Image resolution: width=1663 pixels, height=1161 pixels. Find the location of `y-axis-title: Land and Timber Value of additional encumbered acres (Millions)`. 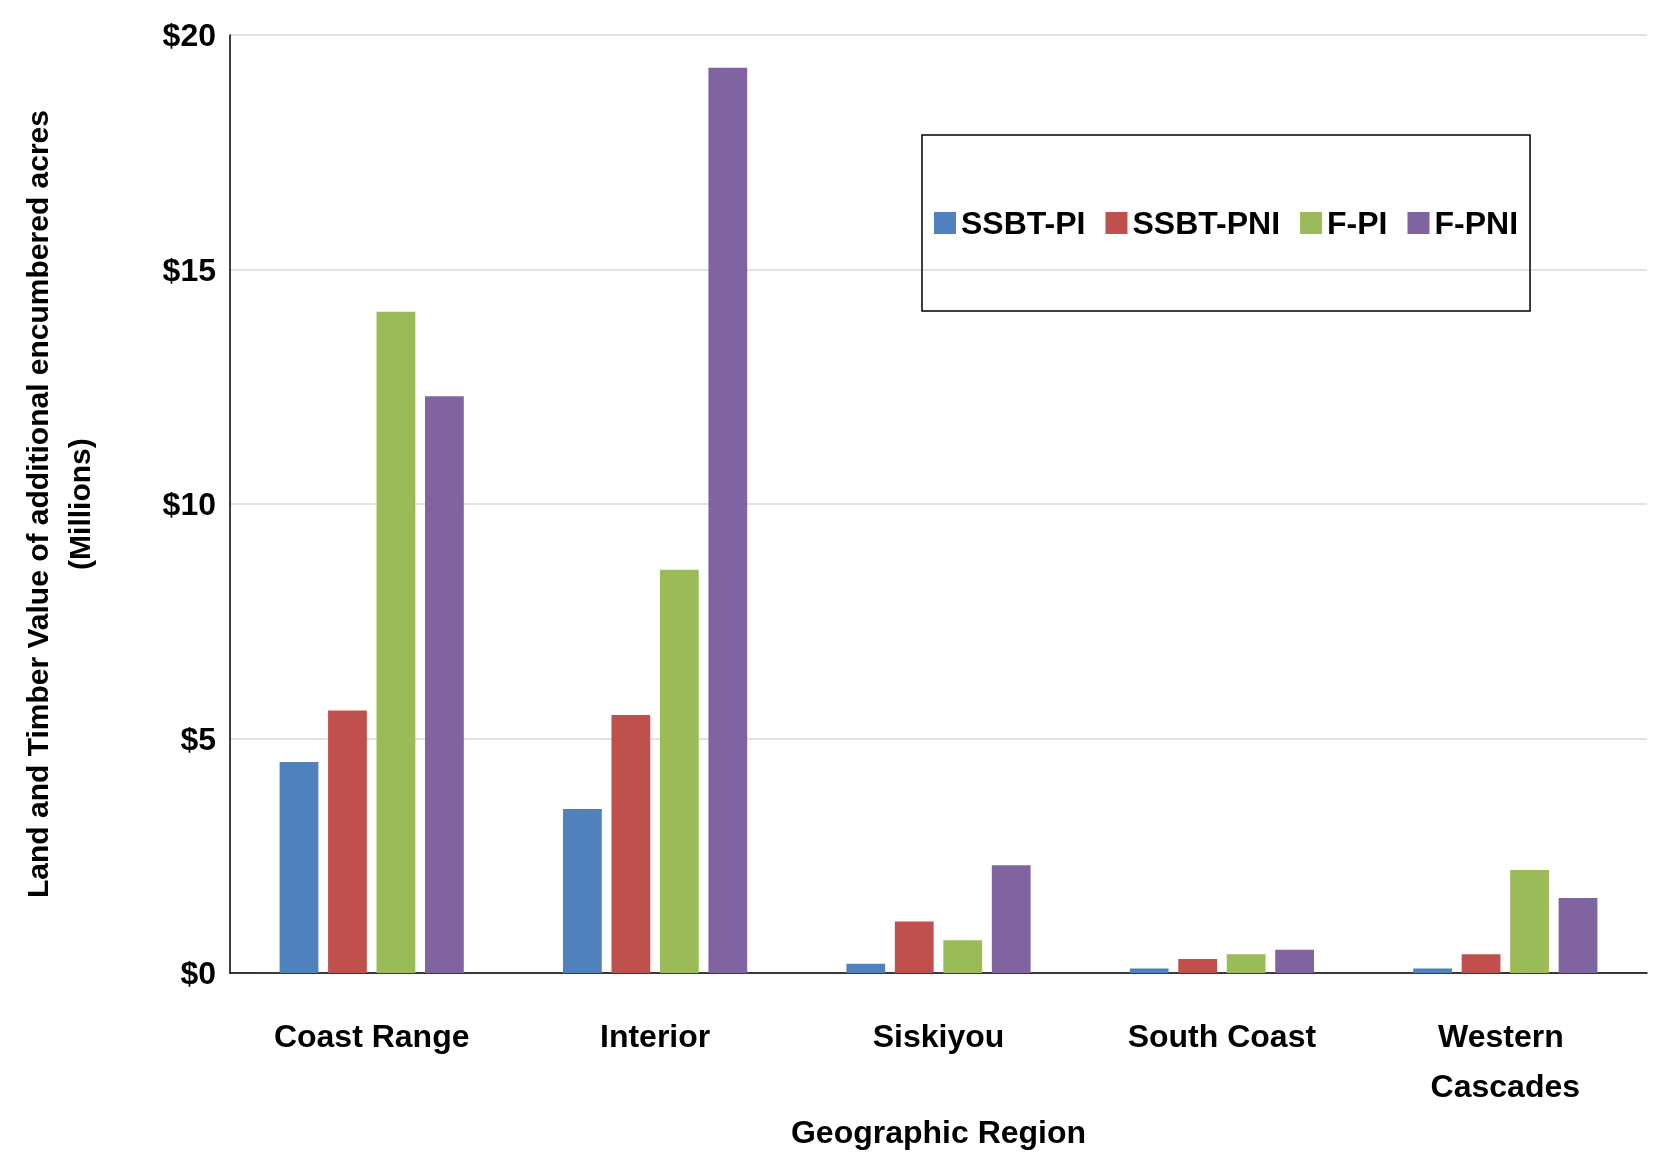

y-axis-title: Land and Timber Value of additional encumbered acres (Millions) is located at coordinates (58, 504).